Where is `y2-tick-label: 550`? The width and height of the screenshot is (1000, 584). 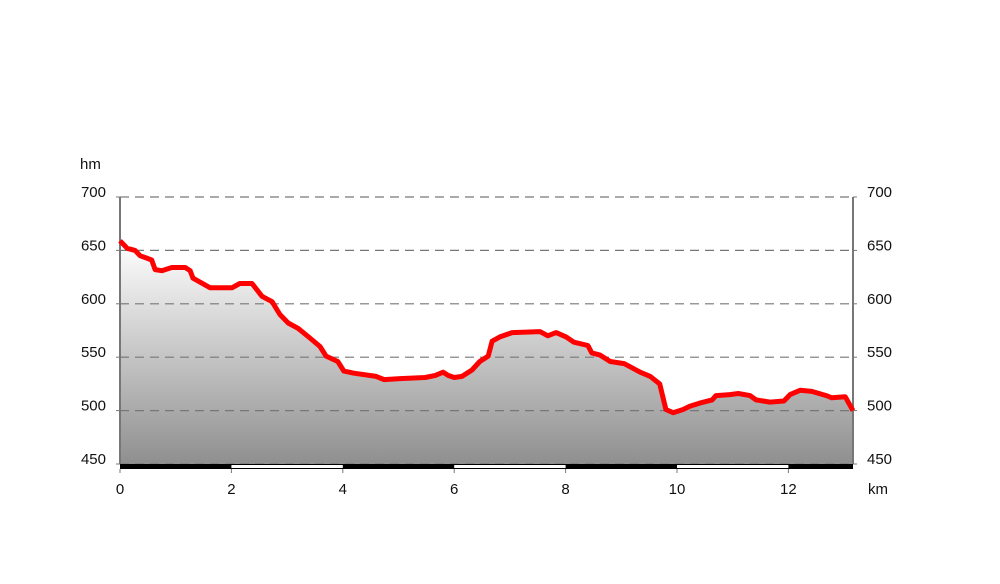
y2-tick-label: 550 is located at coordinates (879, 352).